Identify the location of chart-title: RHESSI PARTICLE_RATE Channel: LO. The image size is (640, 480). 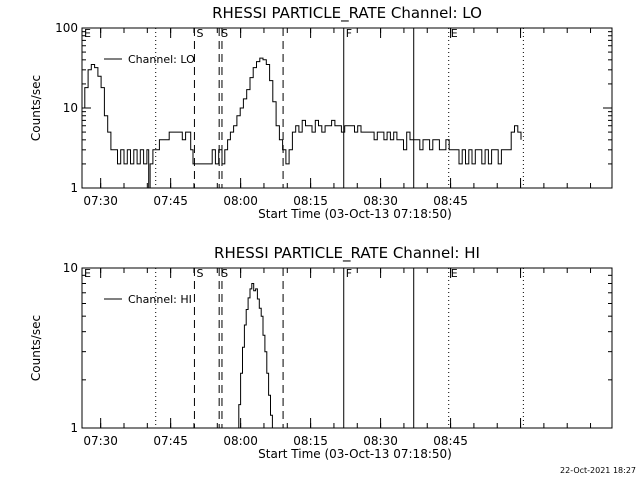
(347, 13).